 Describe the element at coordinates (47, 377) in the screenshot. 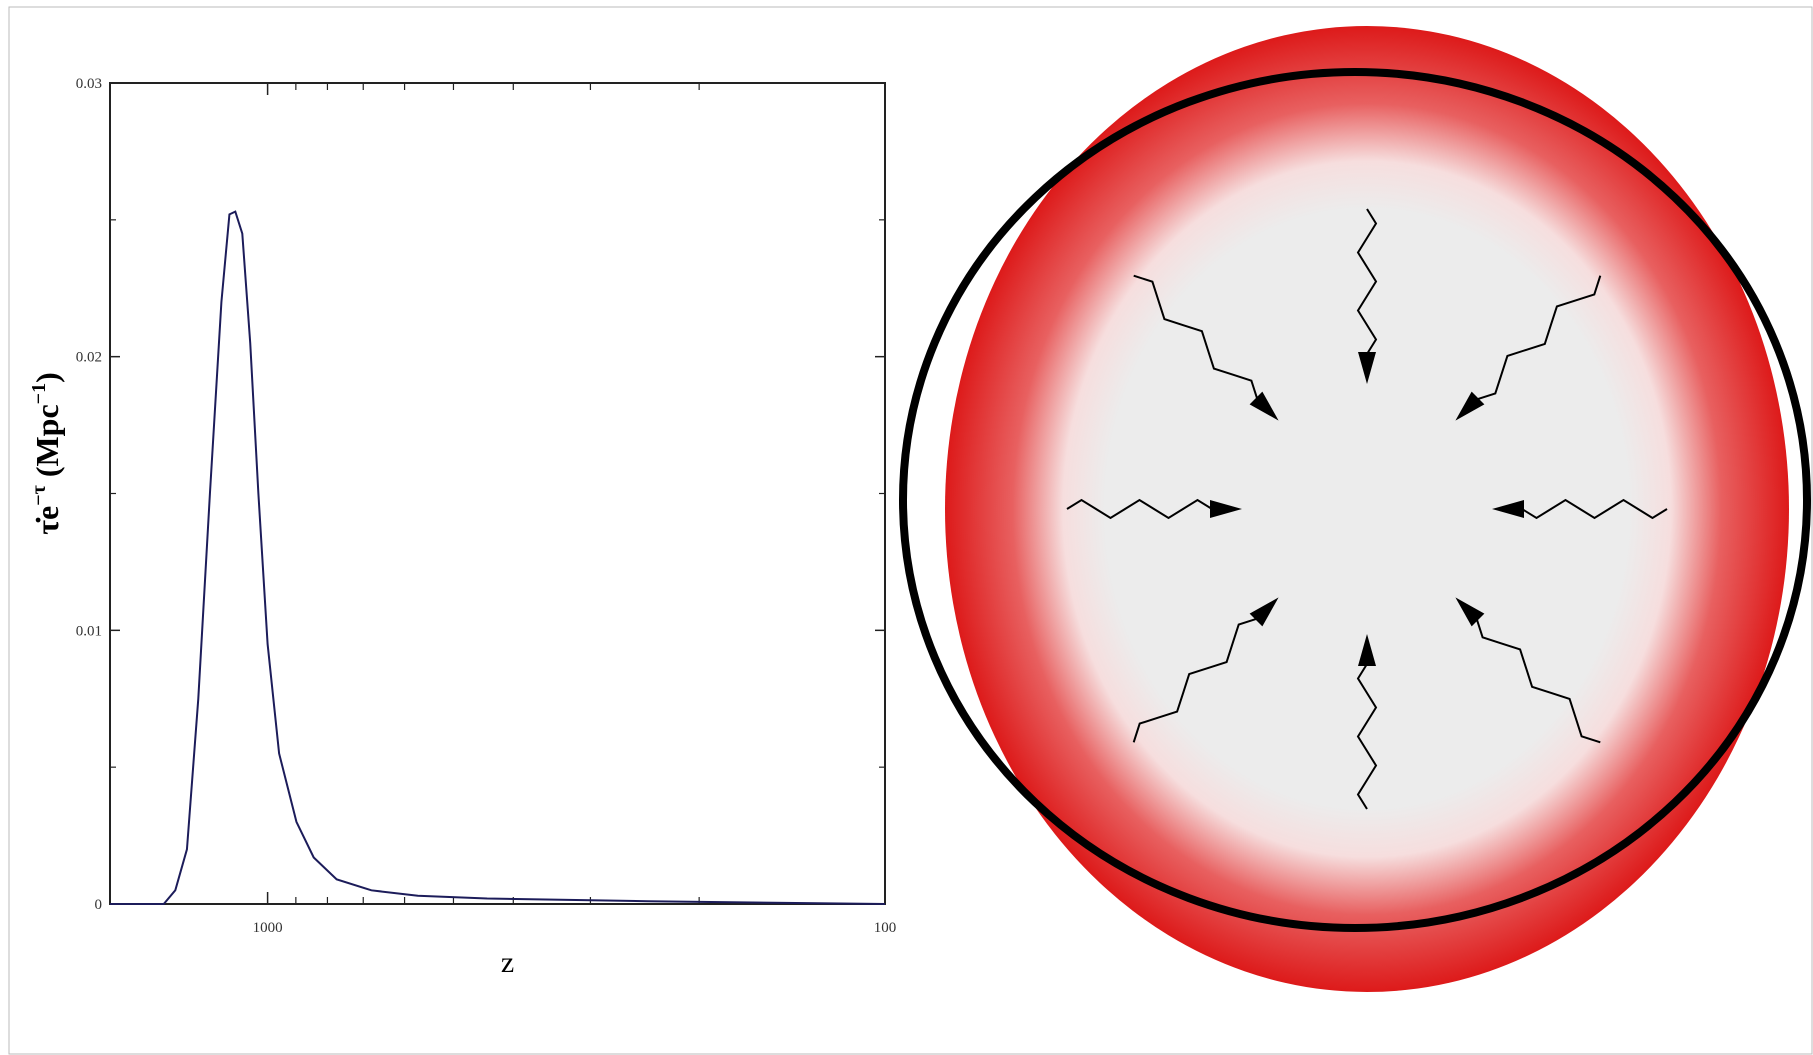

I see `y-axis-label-part: )` at that location.